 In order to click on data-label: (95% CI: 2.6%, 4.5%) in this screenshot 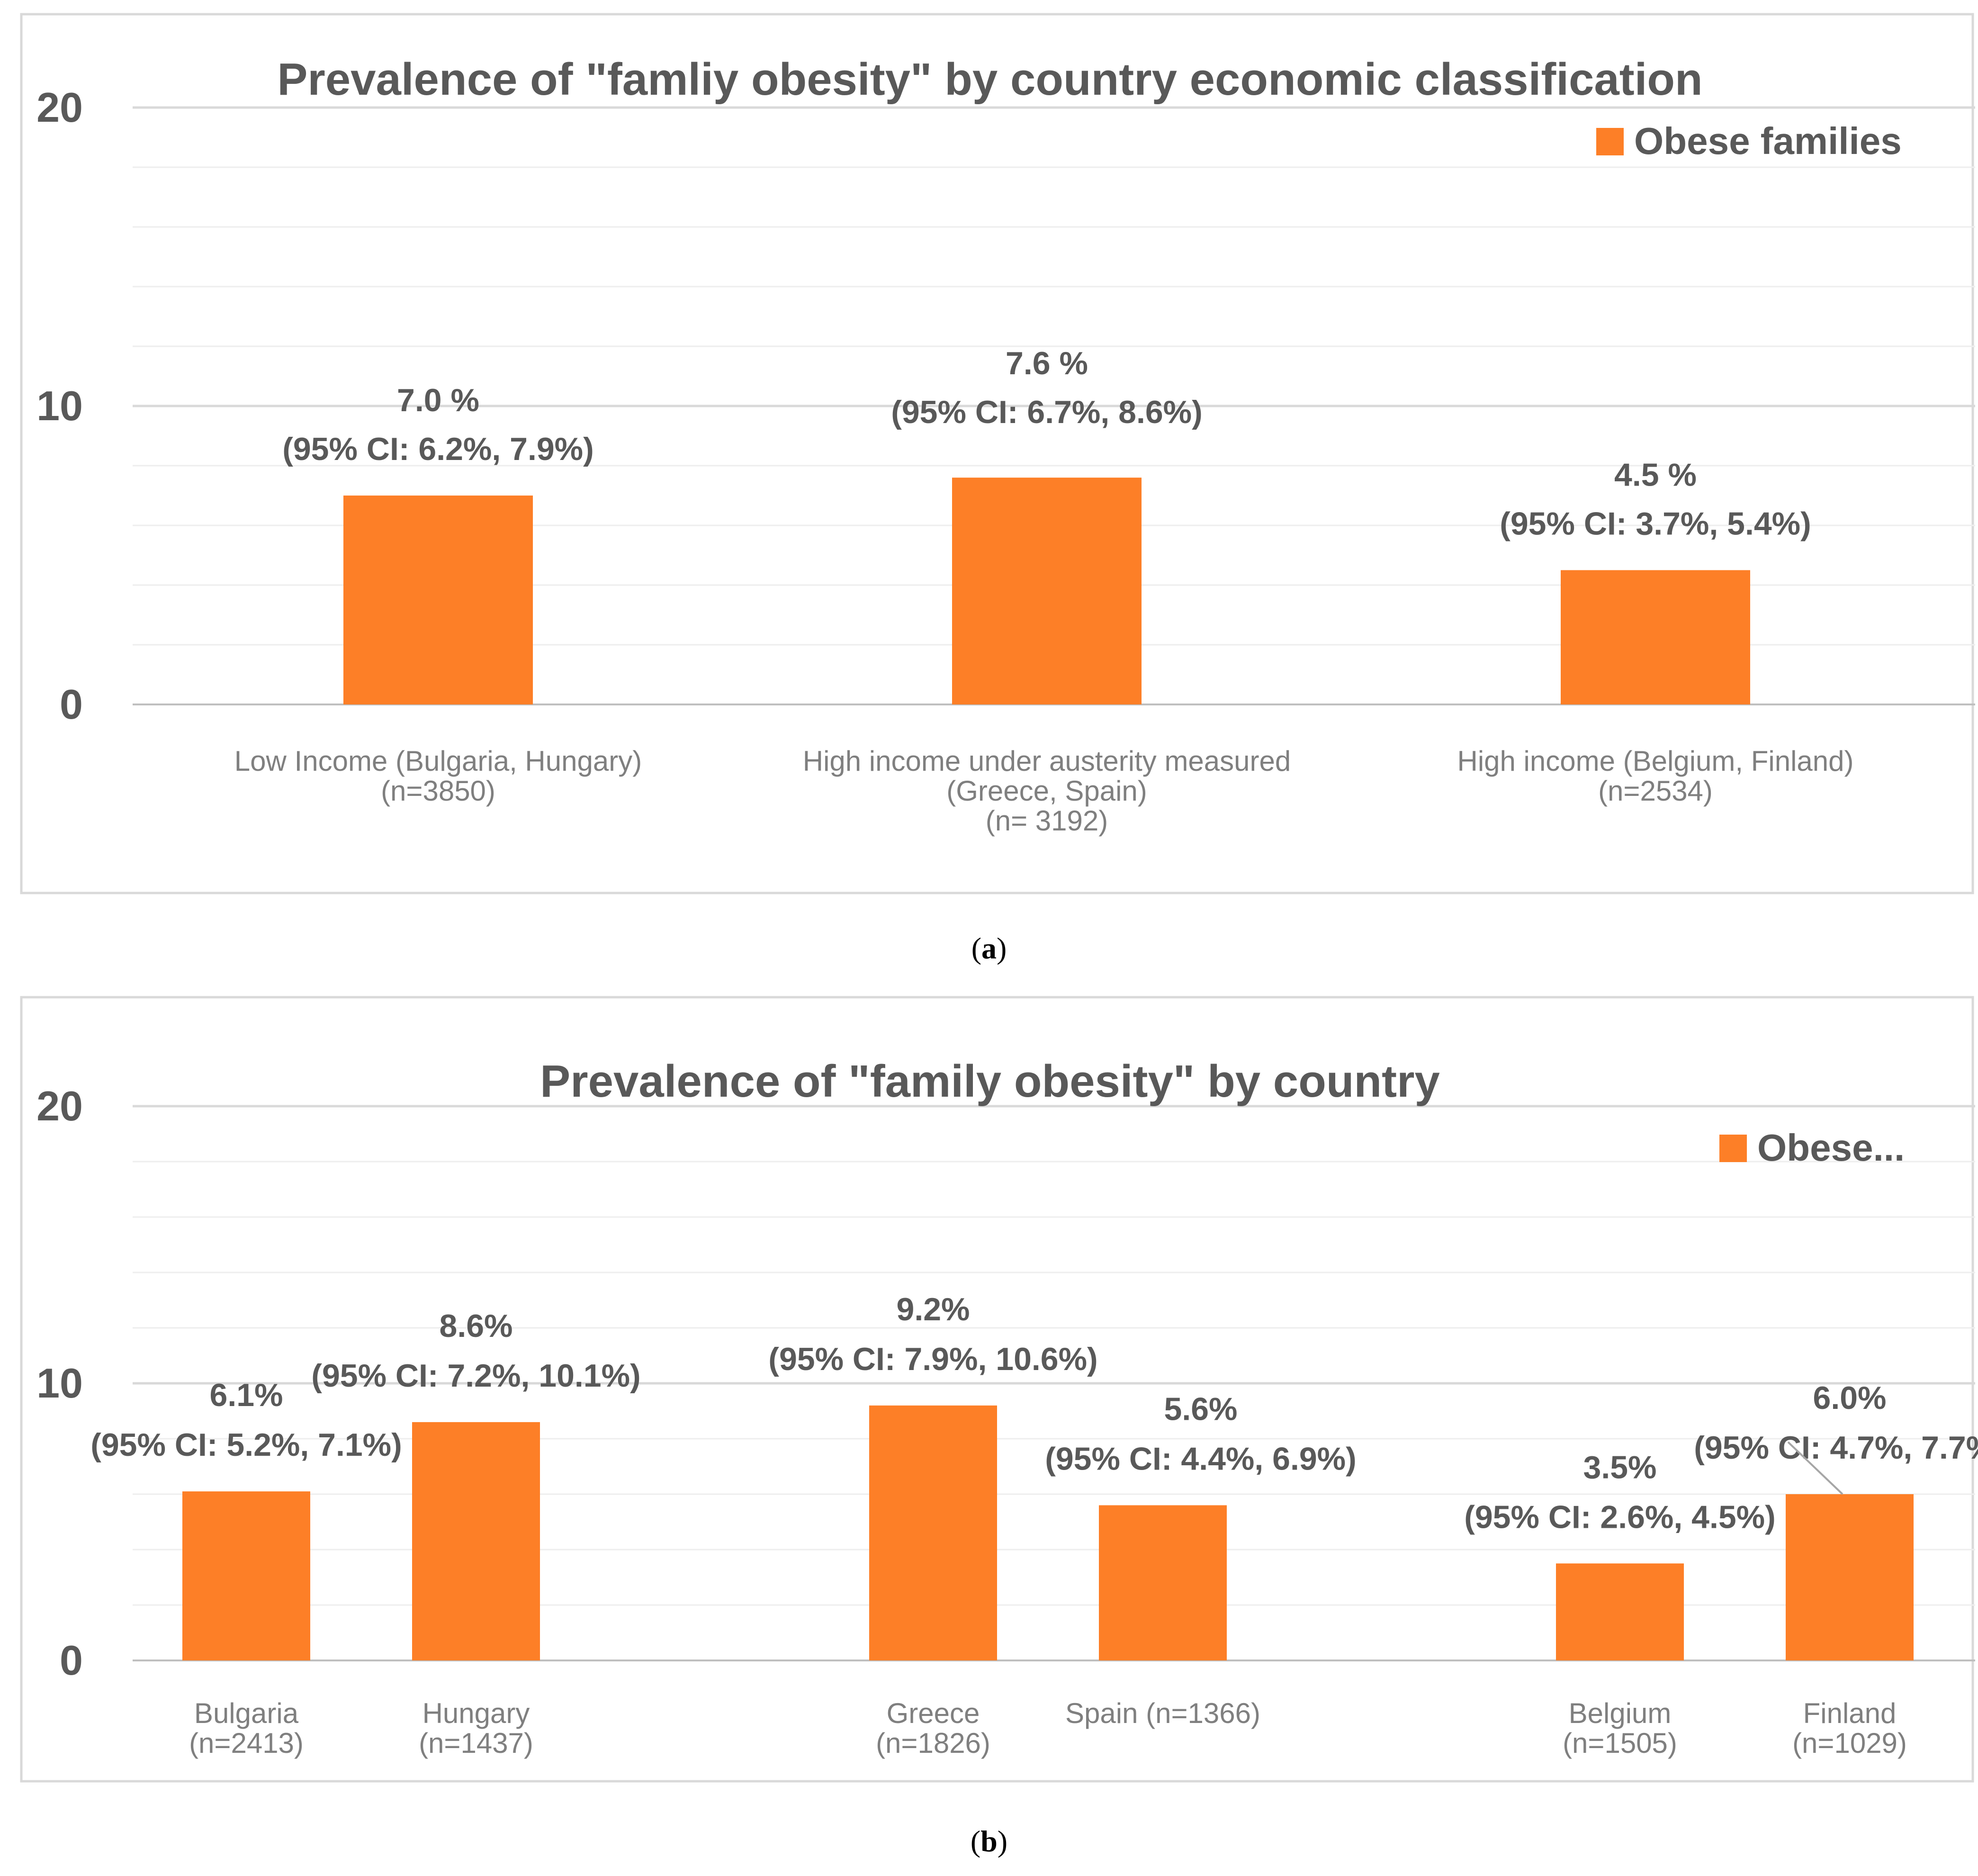, I will do `click(1620, 1517)`.